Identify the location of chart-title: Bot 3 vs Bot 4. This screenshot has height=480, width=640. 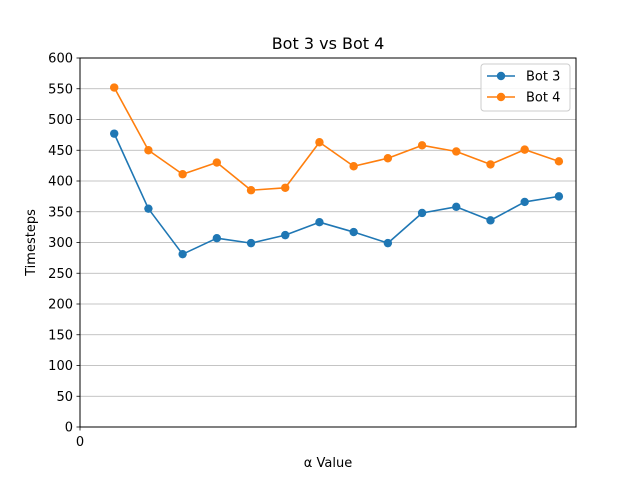
(328, 43).